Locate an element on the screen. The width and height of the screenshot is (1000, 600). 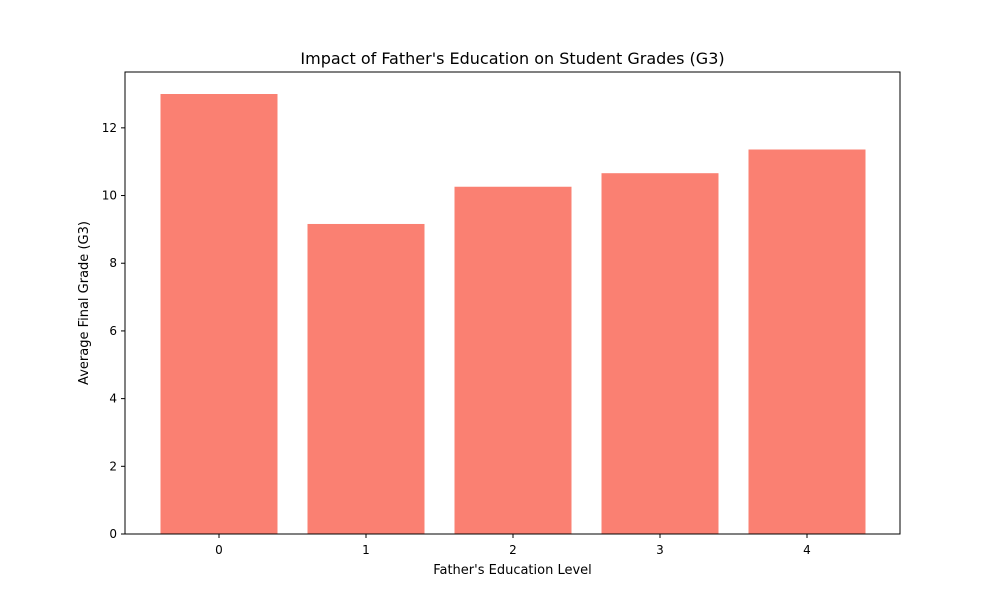
y-tick-label-8: 8 is located at coordinates (113, 263).